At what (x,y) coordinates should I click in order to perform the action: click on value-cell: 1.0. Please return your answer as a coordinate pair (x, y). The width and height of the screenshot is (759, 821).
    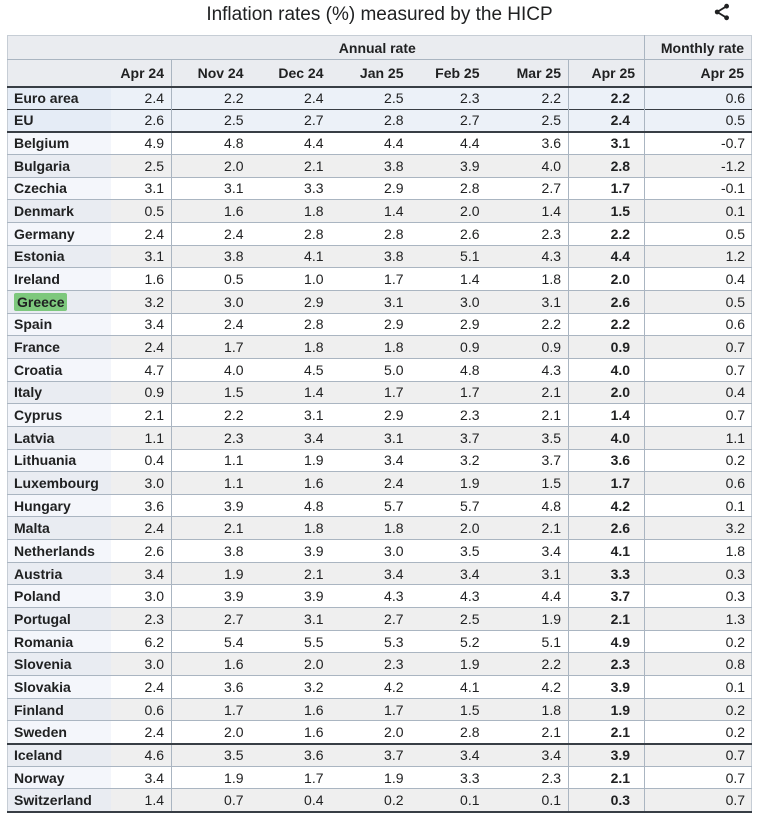
    Looking at the image, I should click on (290, 279).